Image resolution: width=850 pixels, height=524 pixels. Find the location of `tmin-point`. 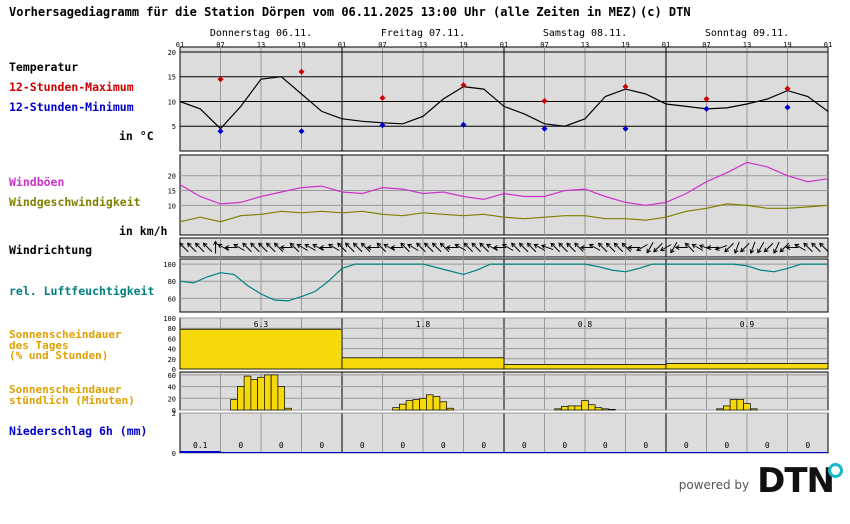

tmin-point is located at coordinates (544, 128).